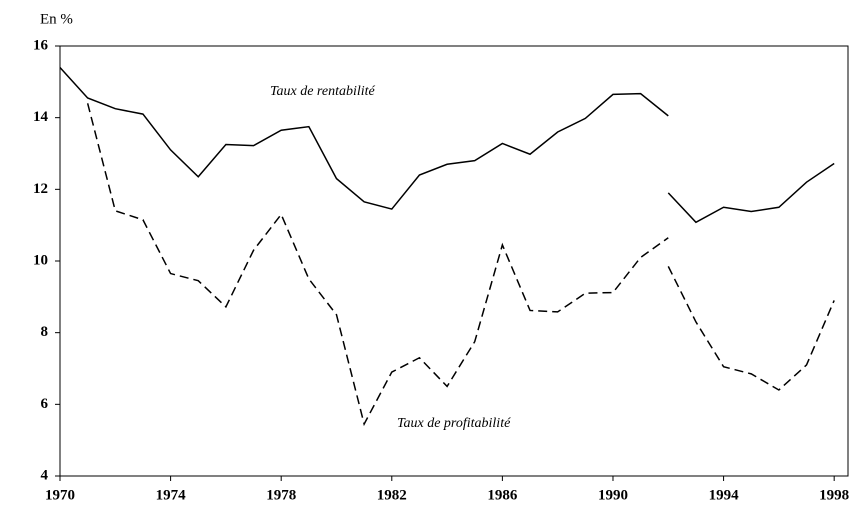 This screenshot has height=516, width=864. I want to click on y-tick-label: 12, so click(40, 189).